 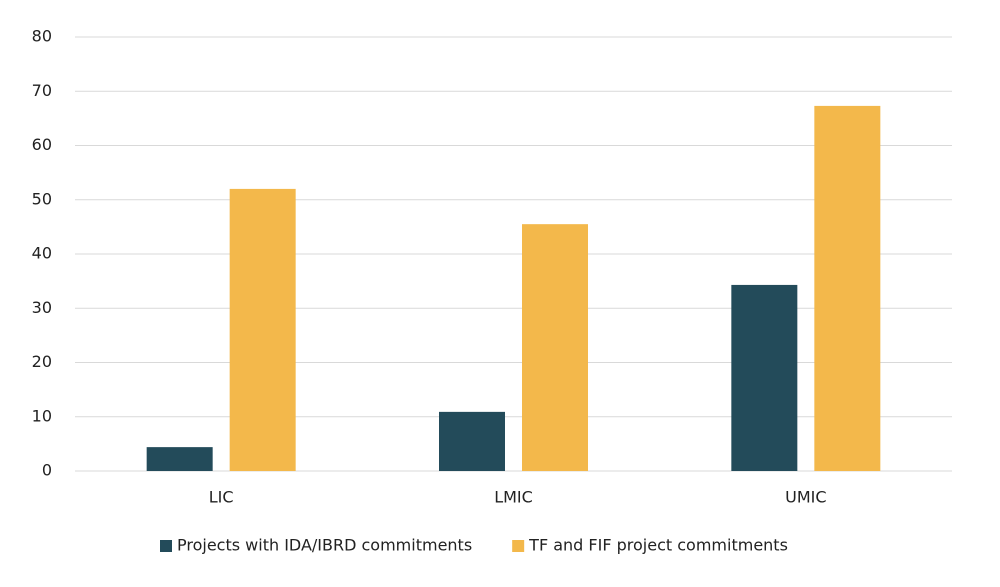 I want to click on y-tick-label: 50, so click(x=42, y=198).